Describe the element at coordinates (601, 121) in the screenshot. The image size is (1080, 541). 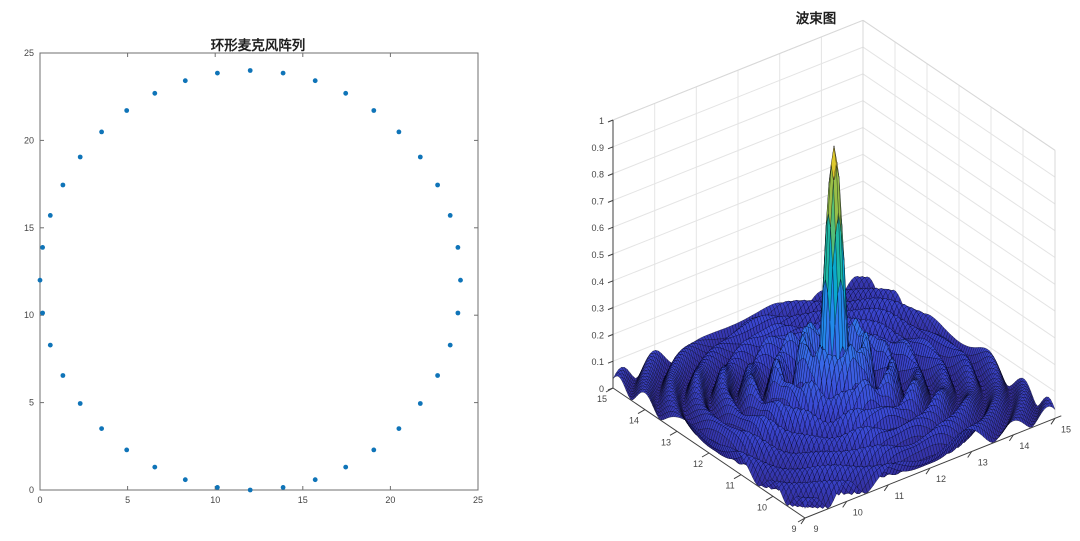
I see `z-tick-label: 1` at that location.